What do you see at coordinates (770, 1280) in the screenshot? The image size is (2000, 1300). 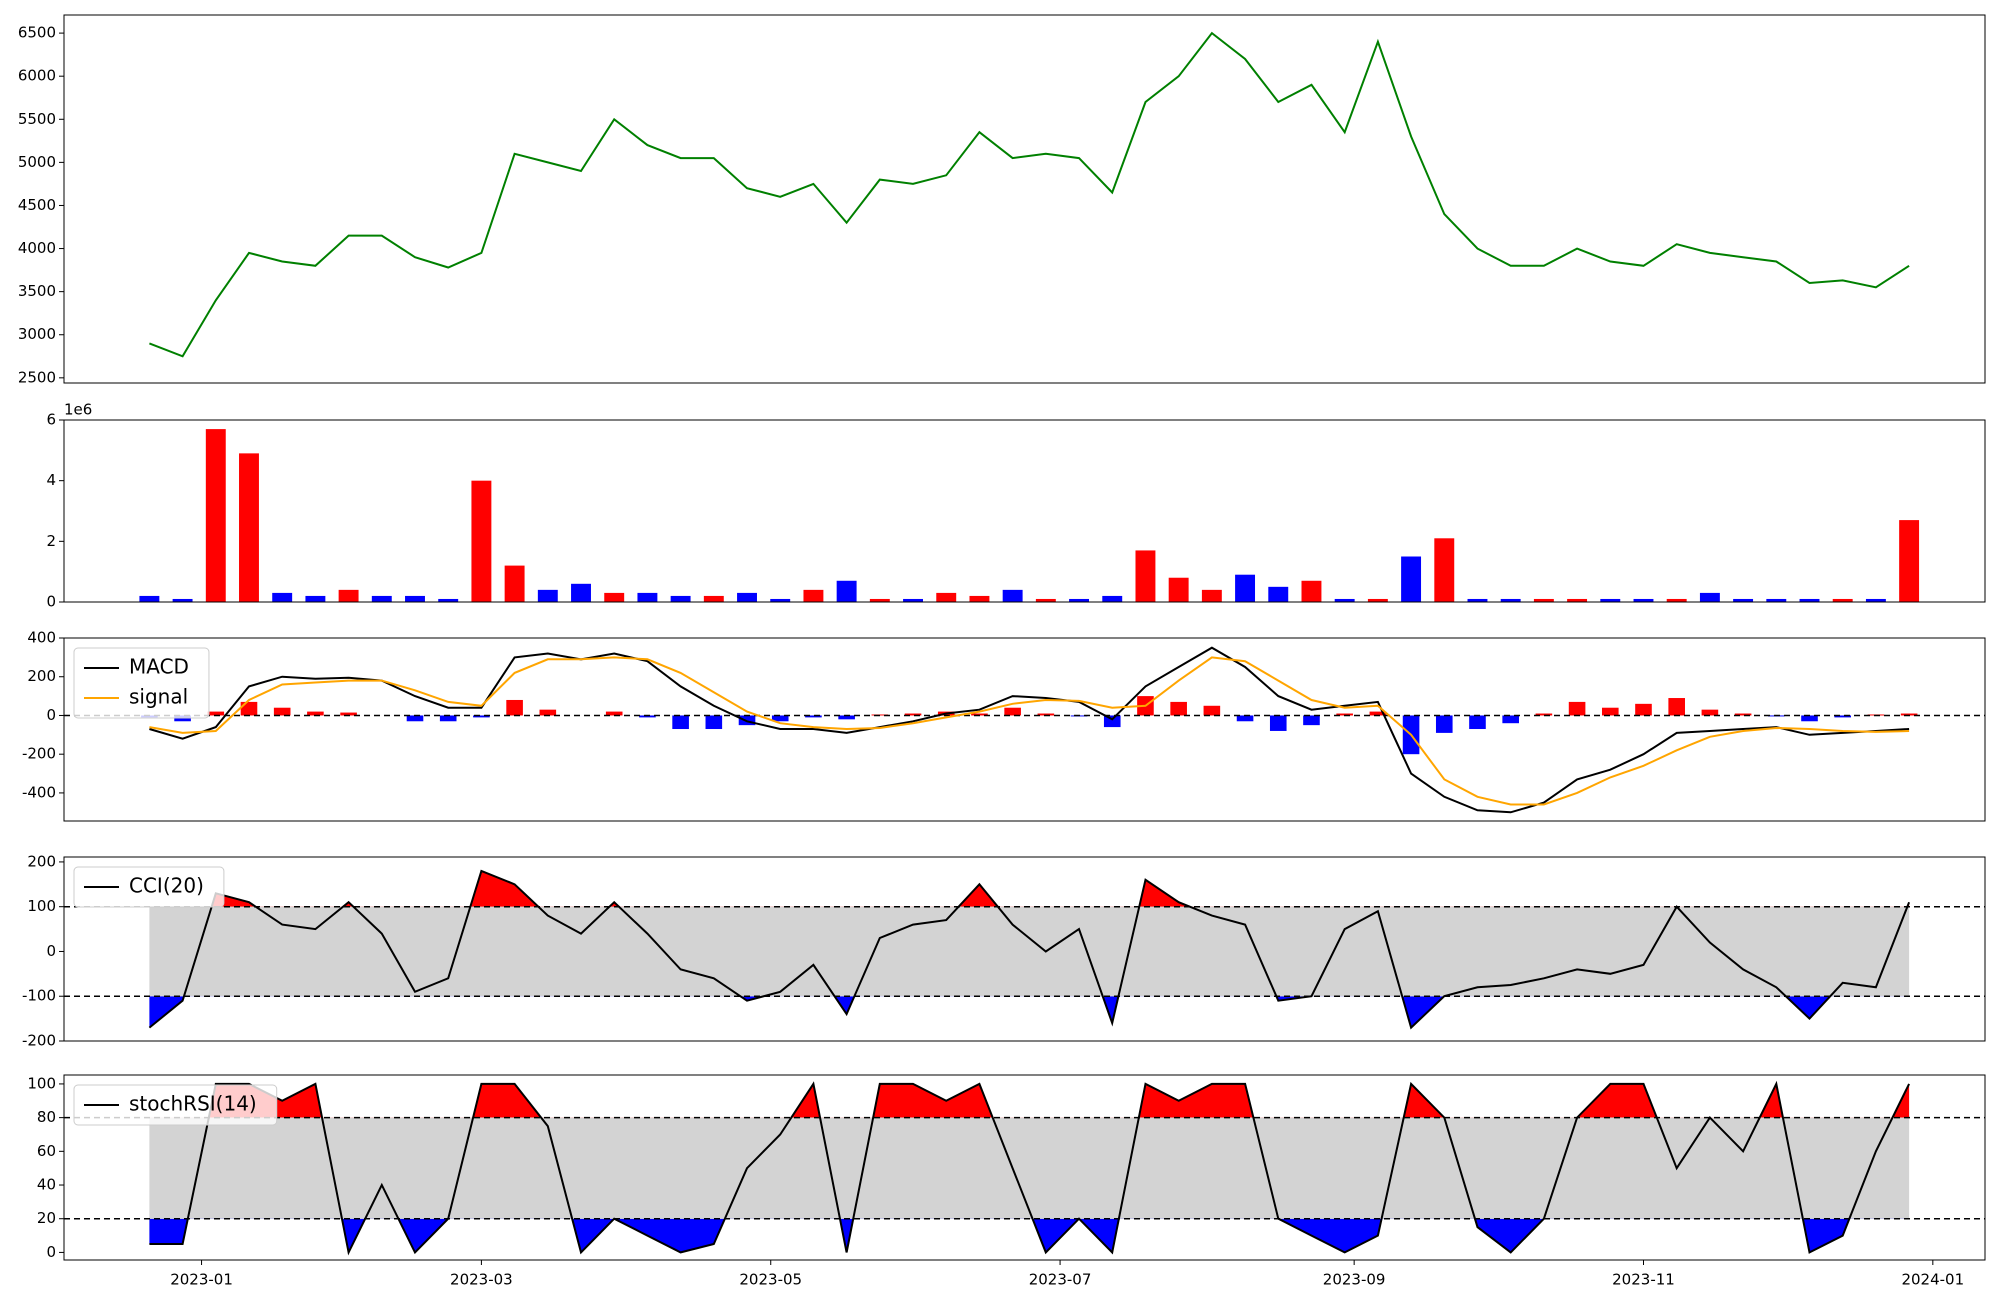 I see `x-tick-label: 2023-05` at bounding box center [770, 1280].